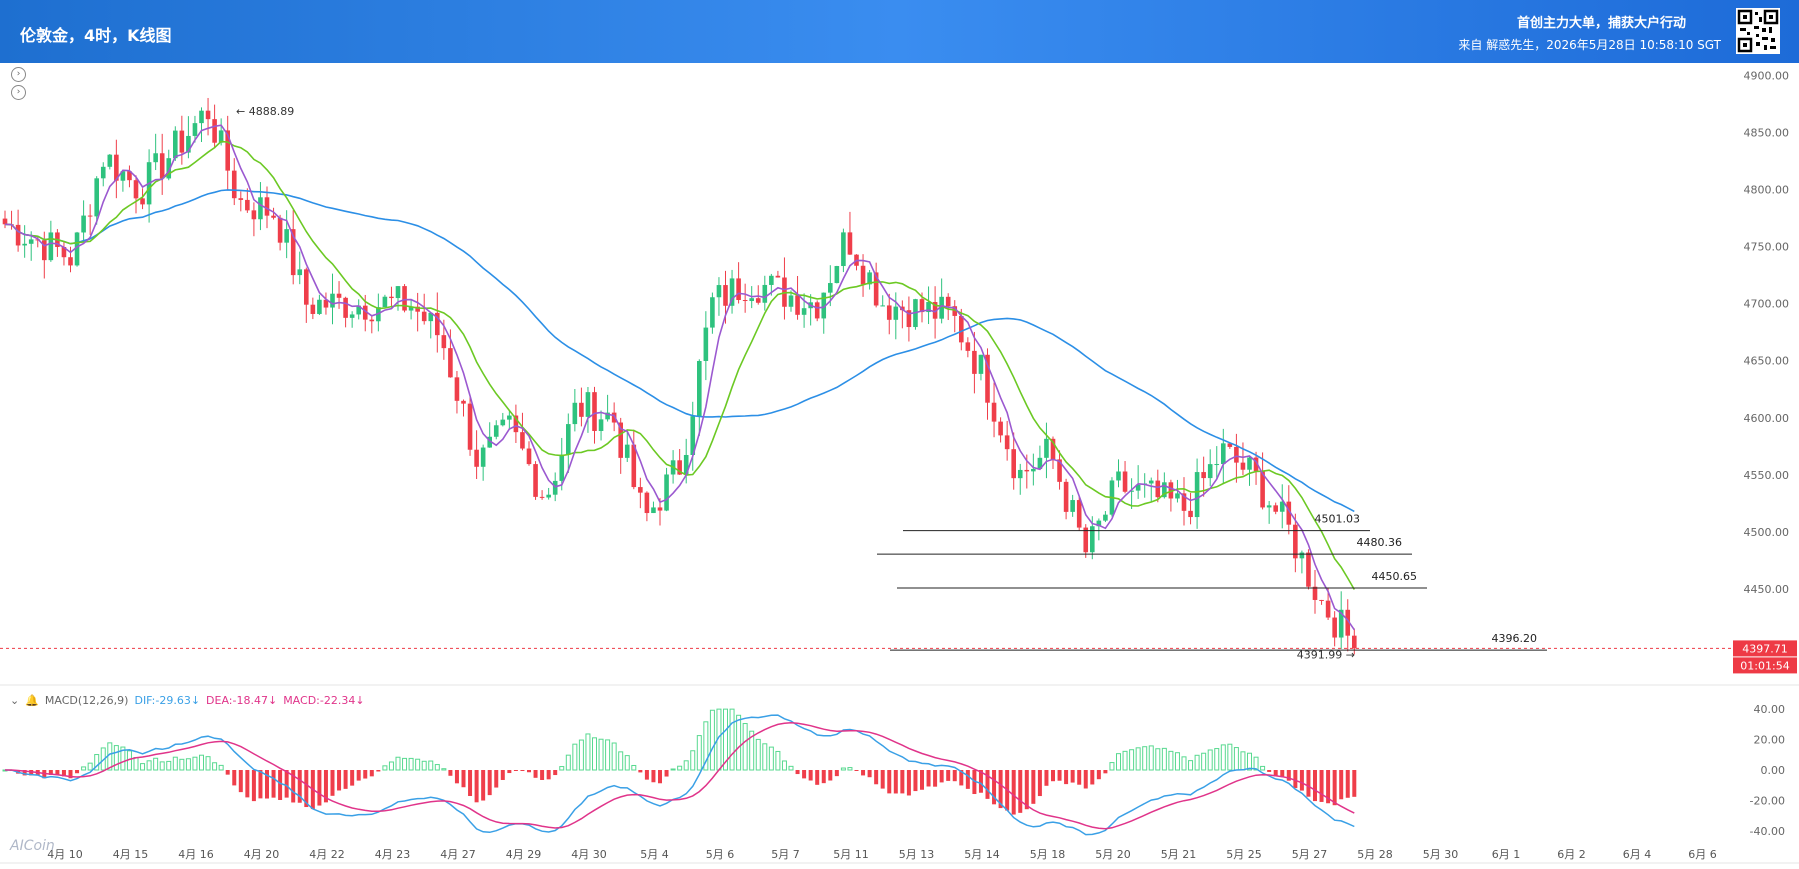 Image resolution: width=1799 pixels, height=869 pixels. I want to click on price-tag, so click(1765, 648).